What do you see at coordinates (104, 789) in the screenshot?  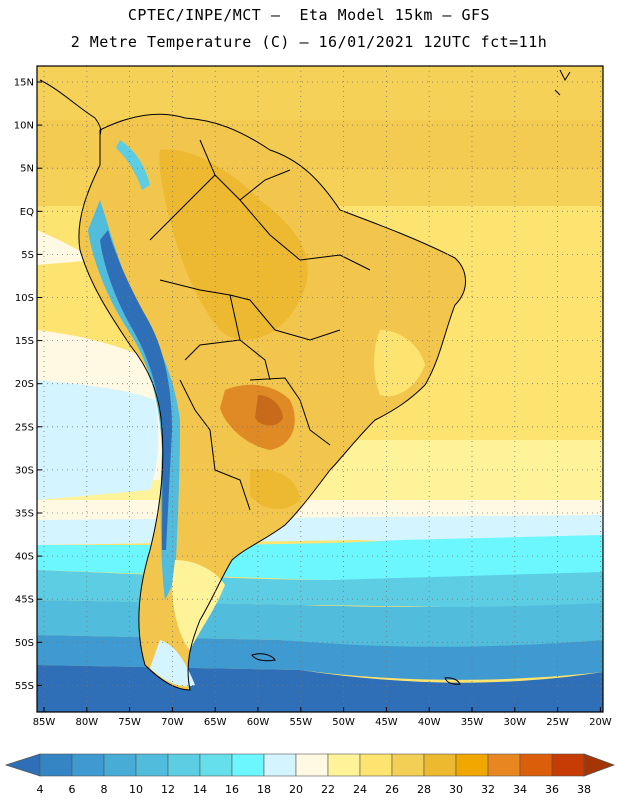 I see `colorbar-label: 8` at bounding box center [104, 789].